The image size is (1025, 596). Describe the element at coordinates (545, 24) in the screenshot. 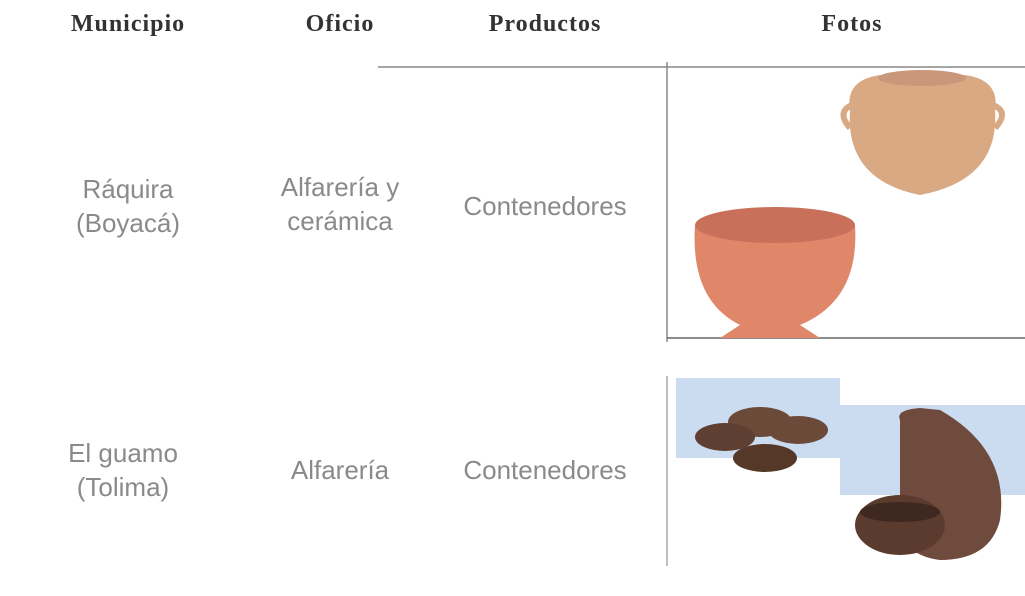

I see `header-cell: Productos` at that location.